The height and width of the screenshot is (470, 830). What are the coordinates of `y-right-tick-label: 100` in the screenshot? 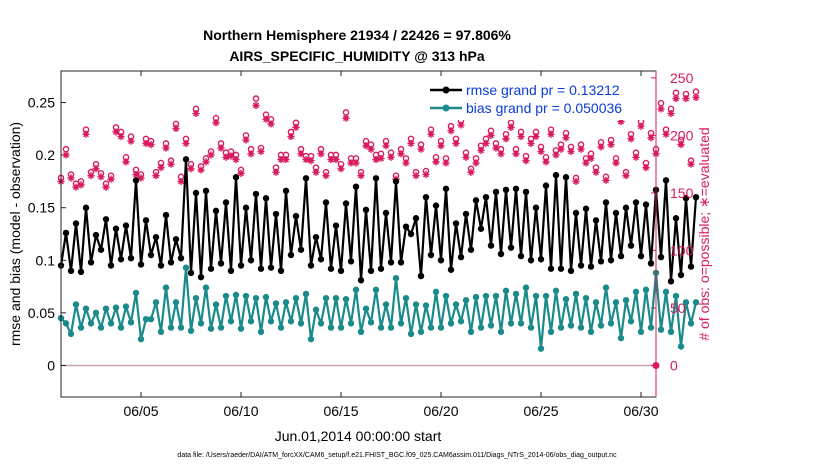 It's located at (682, 250).